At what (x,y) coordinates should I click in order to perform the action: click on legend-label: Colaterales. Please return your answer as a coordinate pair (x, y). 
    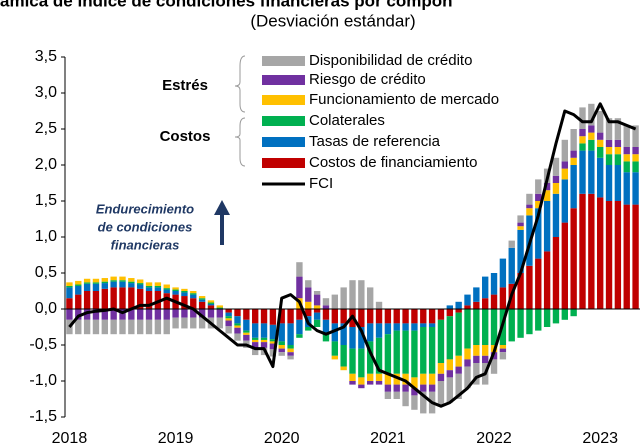
    Looking at the image, I should click on (347, 120).